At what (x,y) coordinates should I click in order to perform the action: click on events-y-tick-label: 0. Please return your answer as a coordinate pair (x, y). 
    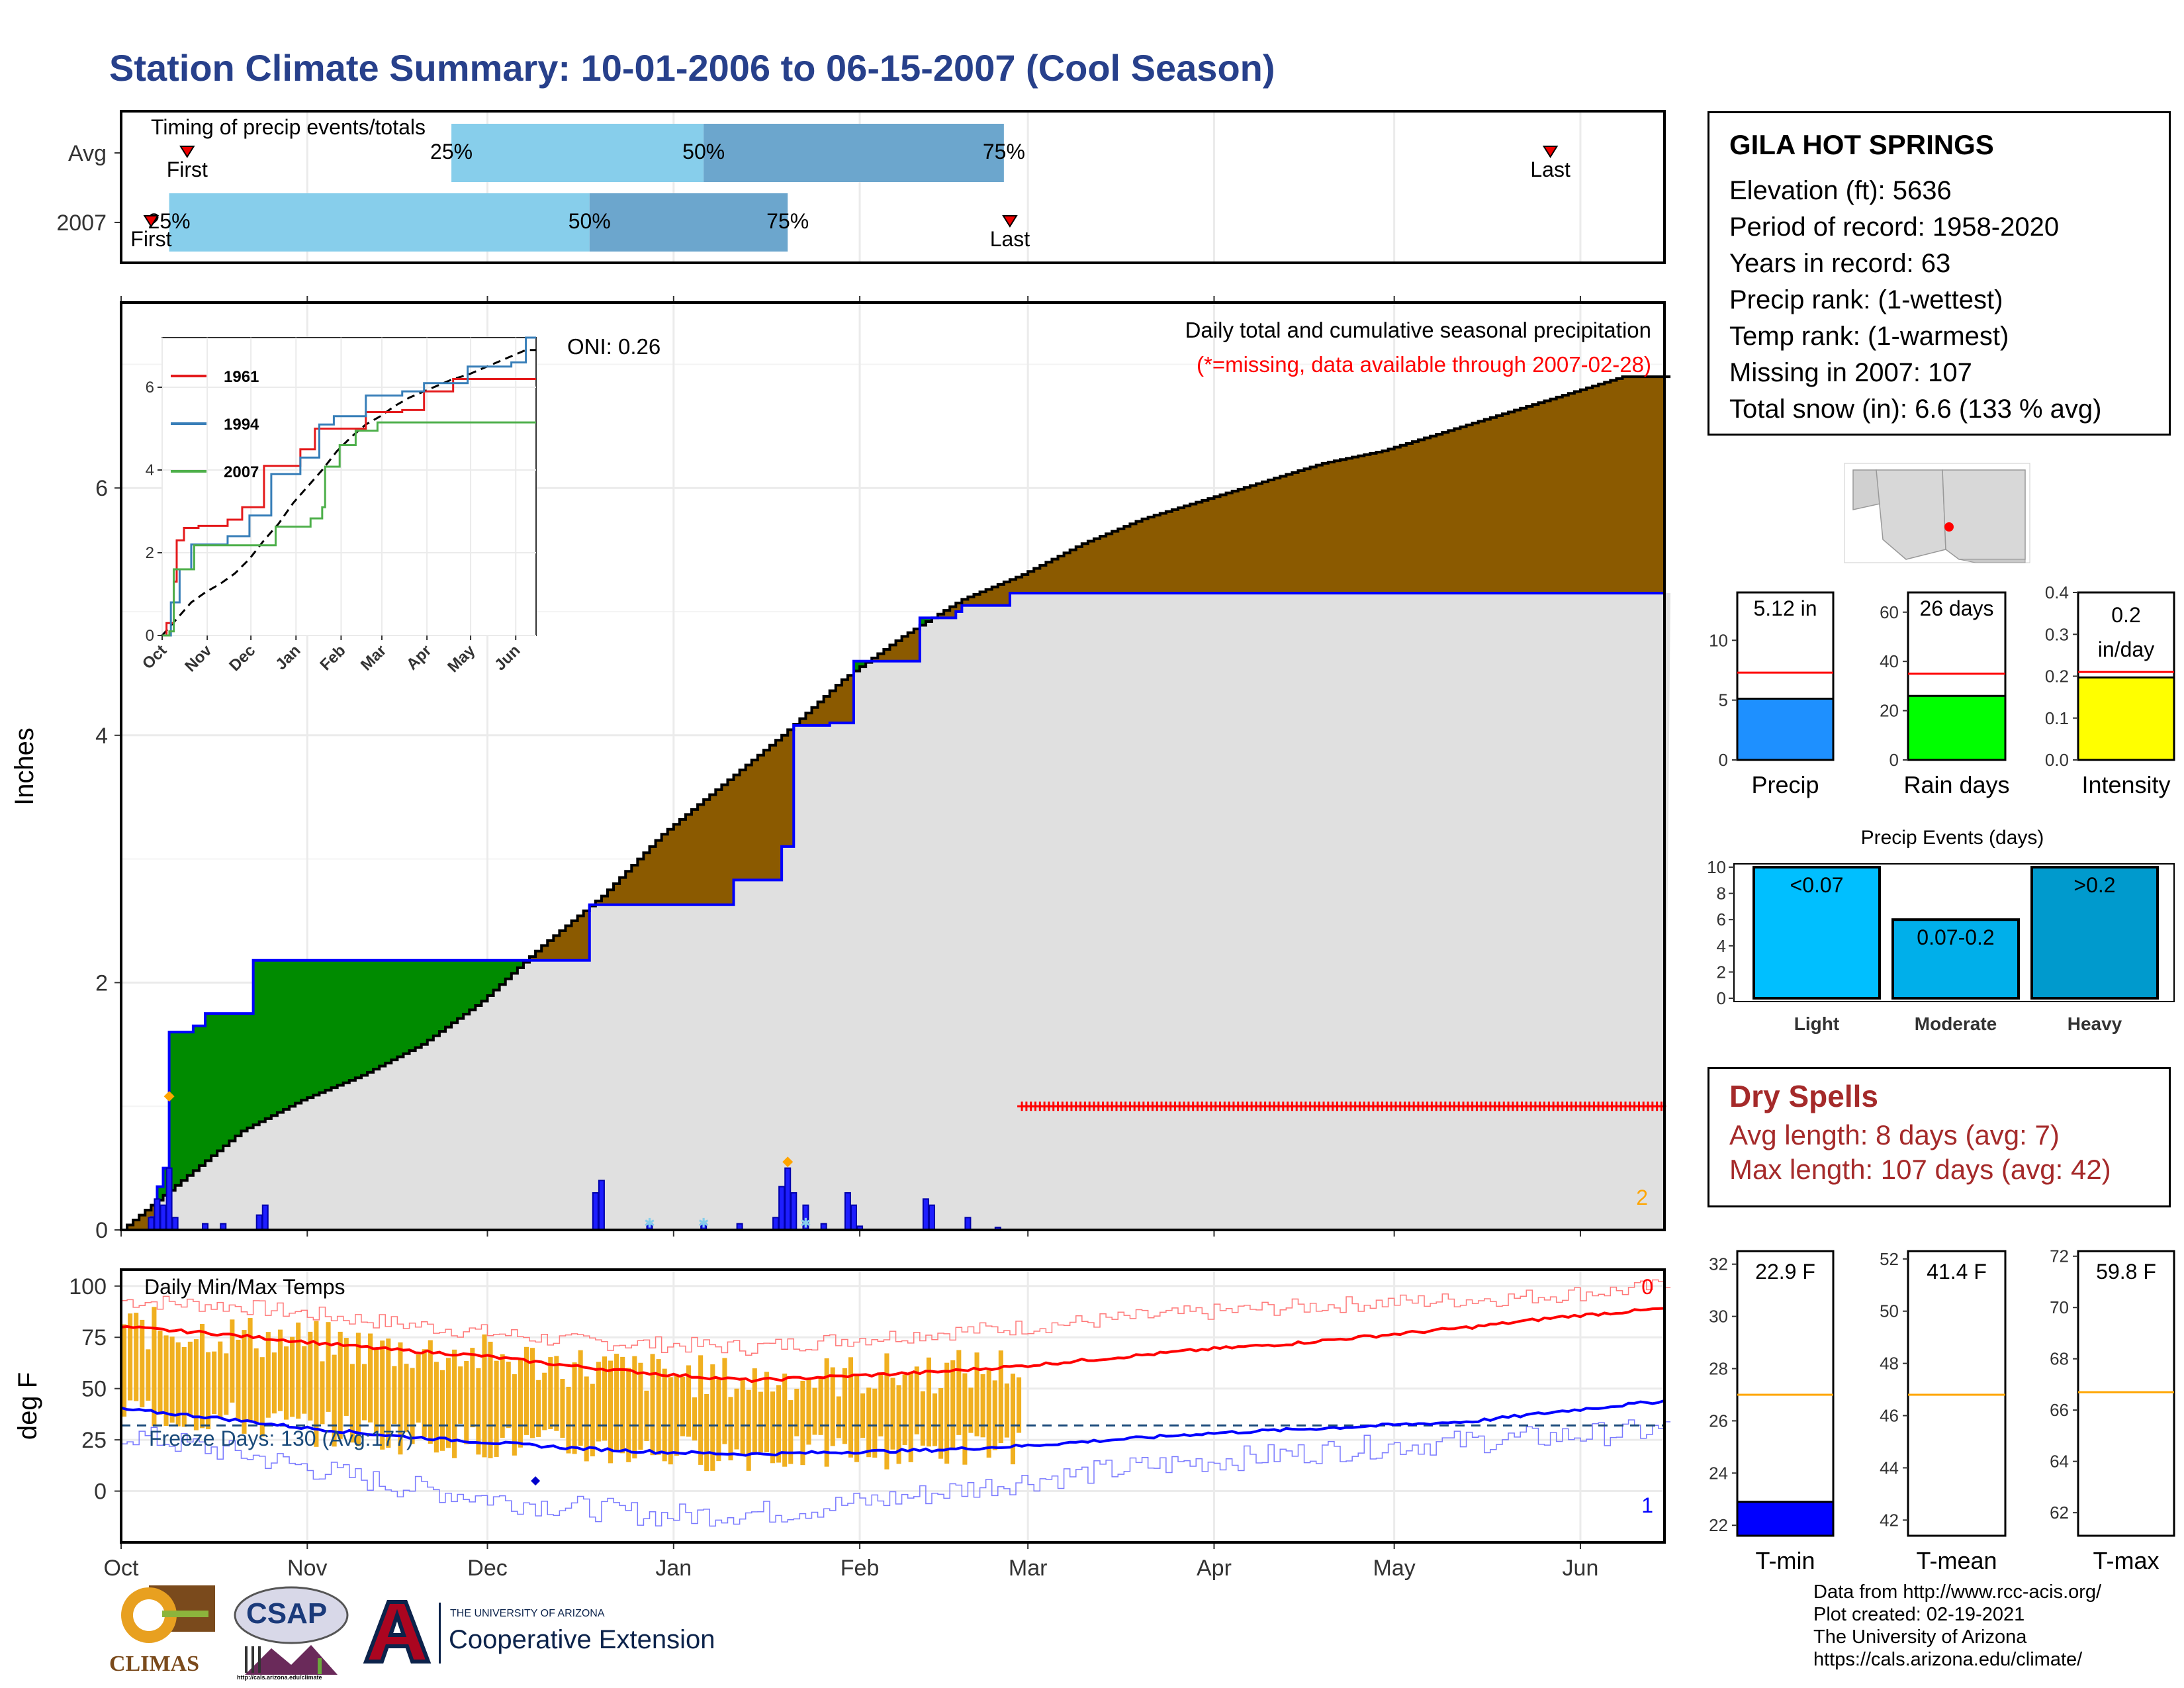
    Looking at the image, I should click on (1721, 998).